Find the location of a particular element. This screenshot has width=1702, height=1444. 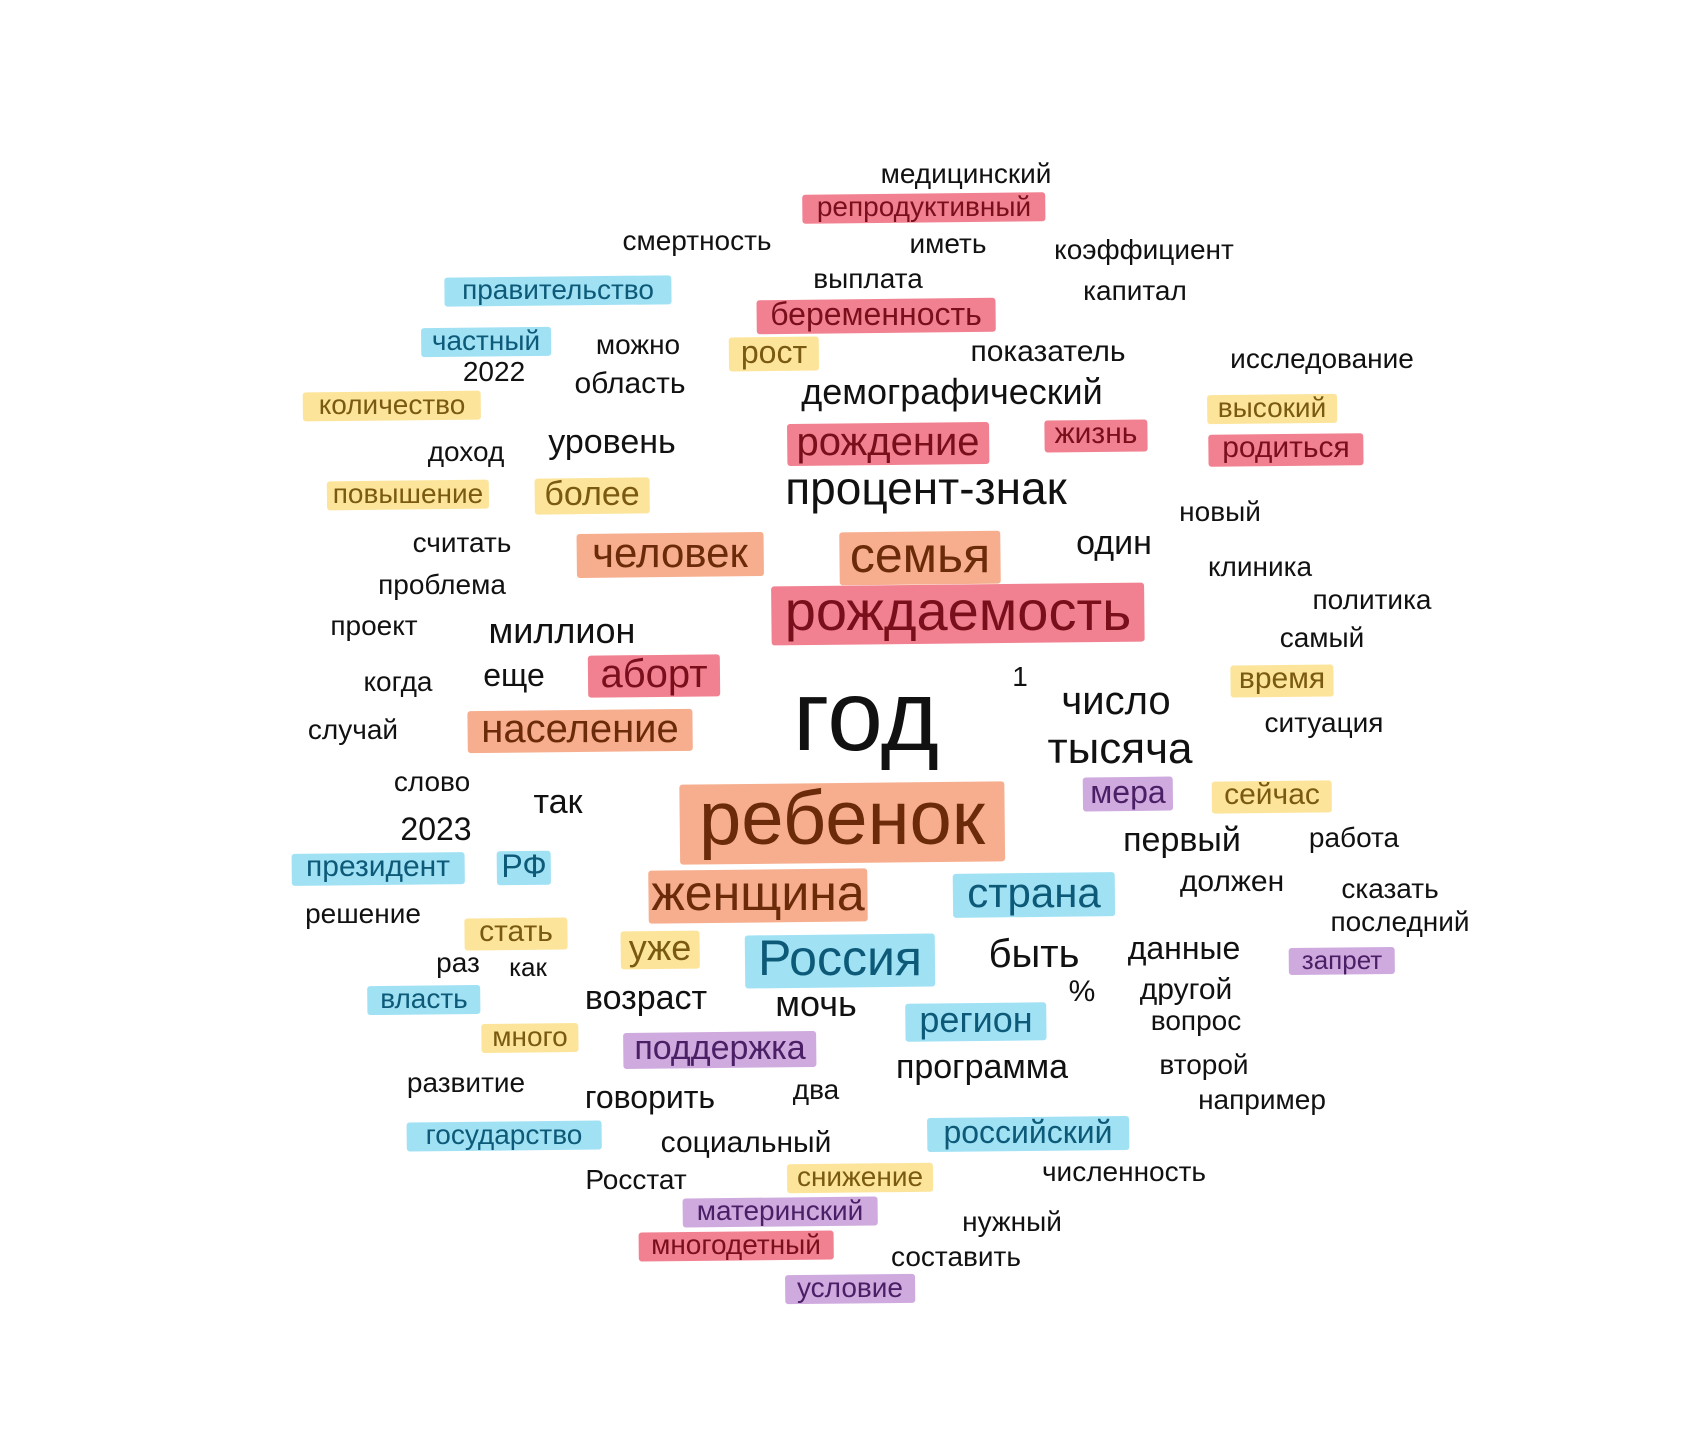

word-13: исследование is located at coordinates (1322, 358).